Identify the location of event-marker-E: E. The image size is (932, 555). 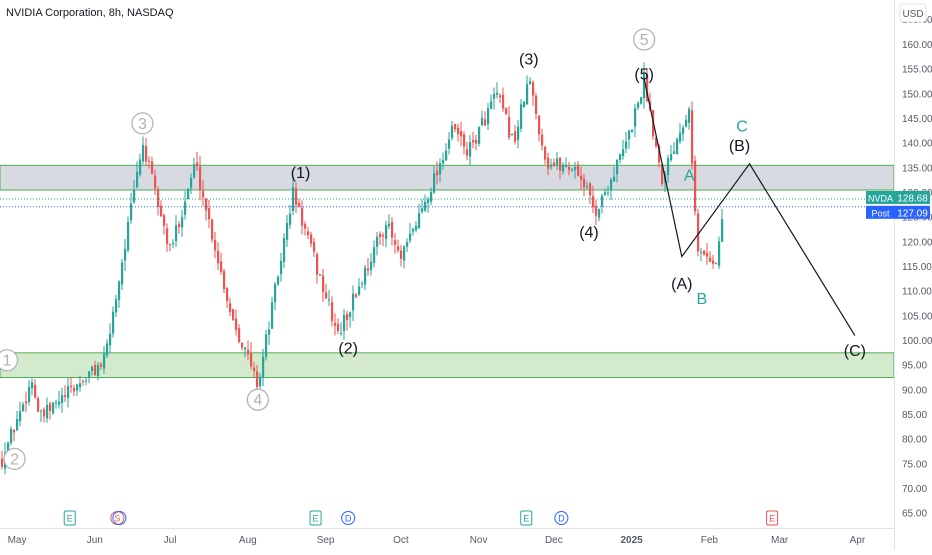
(772, 518).